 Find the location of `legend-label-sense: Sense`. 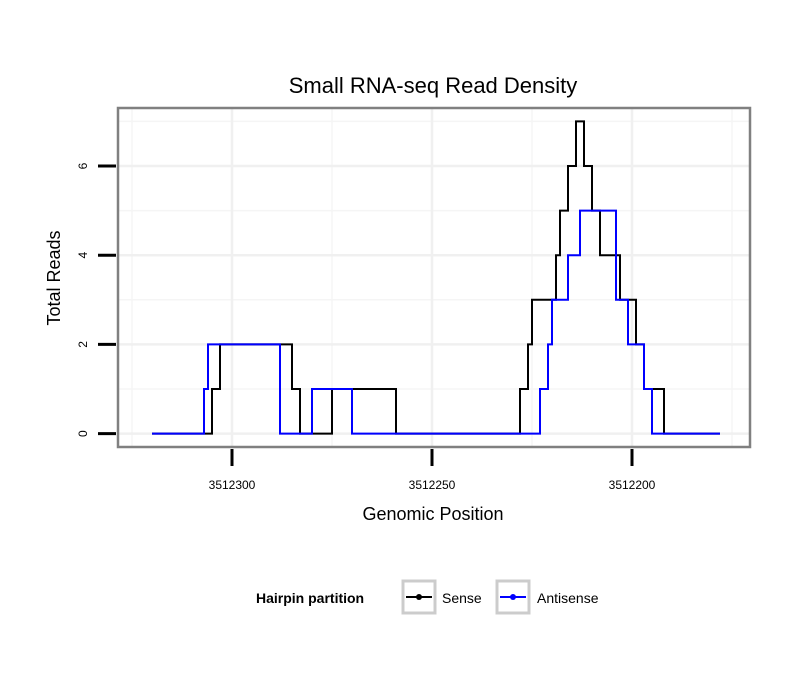

legend-label-sense: Sense is located at coordinates (462, 598).